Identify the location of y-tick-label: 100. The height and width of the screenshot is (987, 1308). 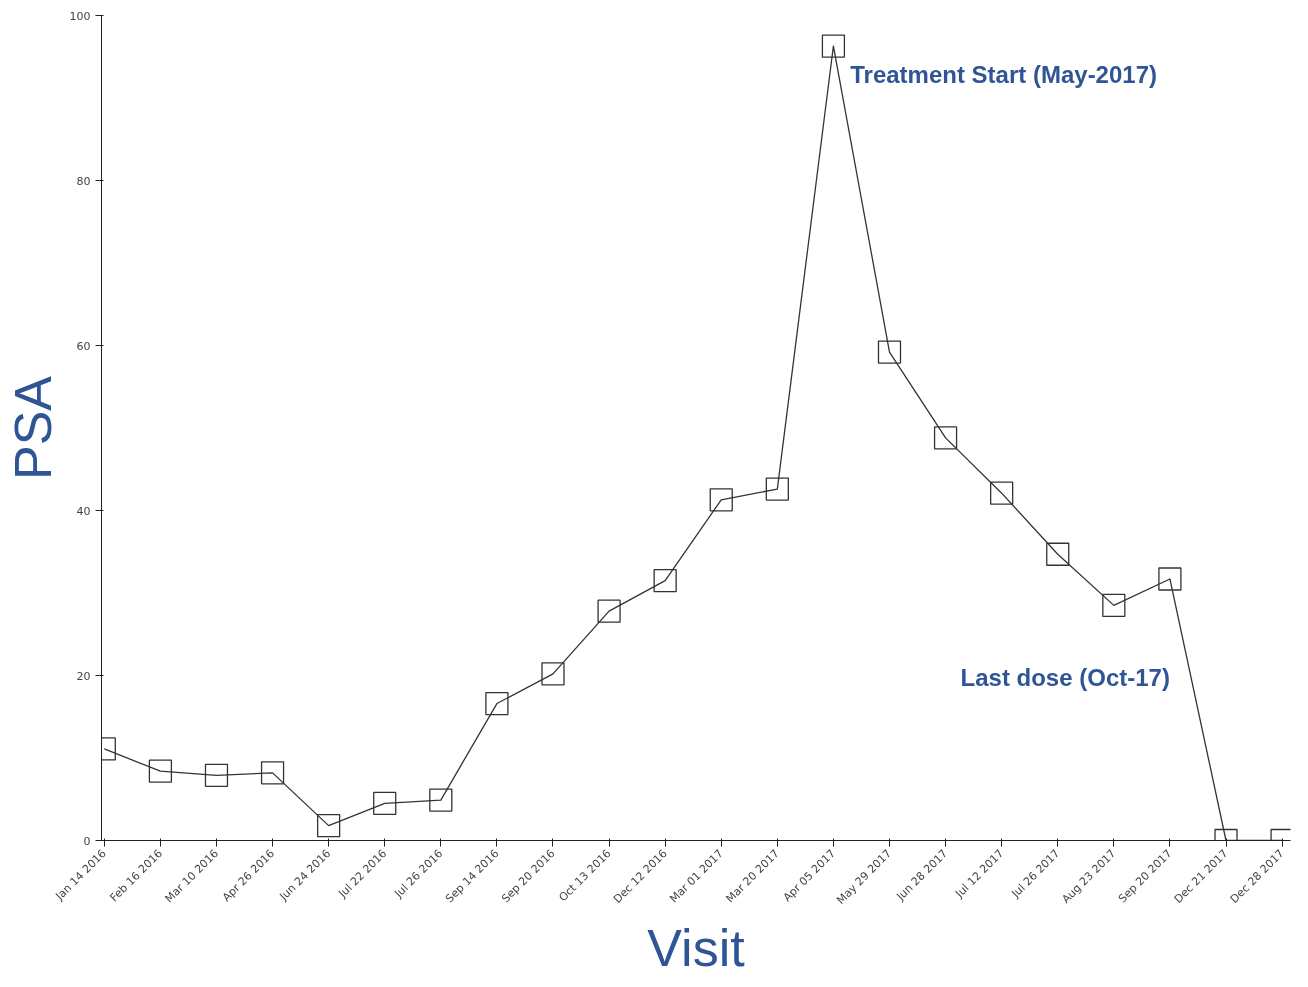
(80, 16).